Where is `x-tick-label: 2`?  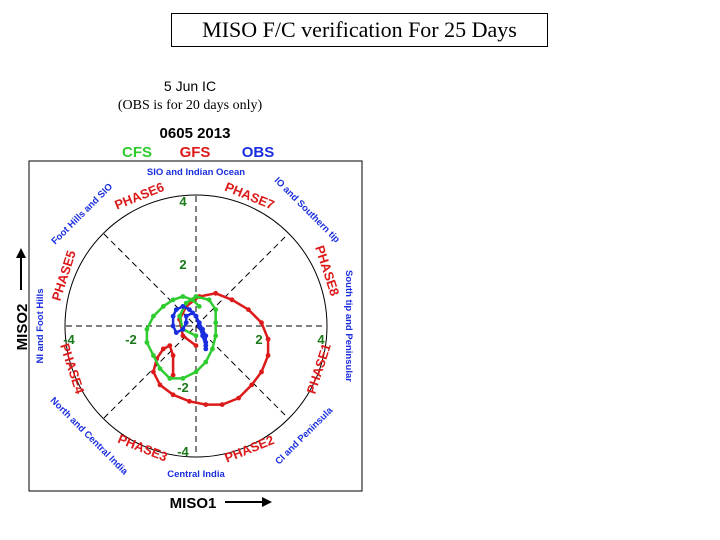 x-tick-label: 2 is located at coordinates (258, 339).